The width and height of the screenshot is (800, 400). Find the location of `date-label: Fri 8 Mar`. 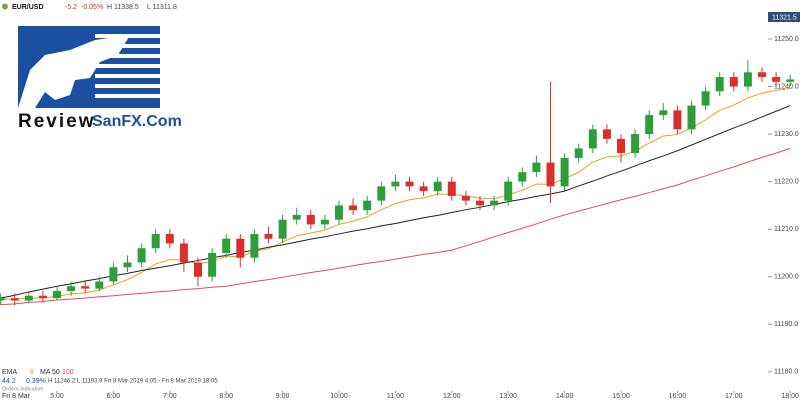

date-label: Fri 8 Mar is located at coordinates (16, 396).